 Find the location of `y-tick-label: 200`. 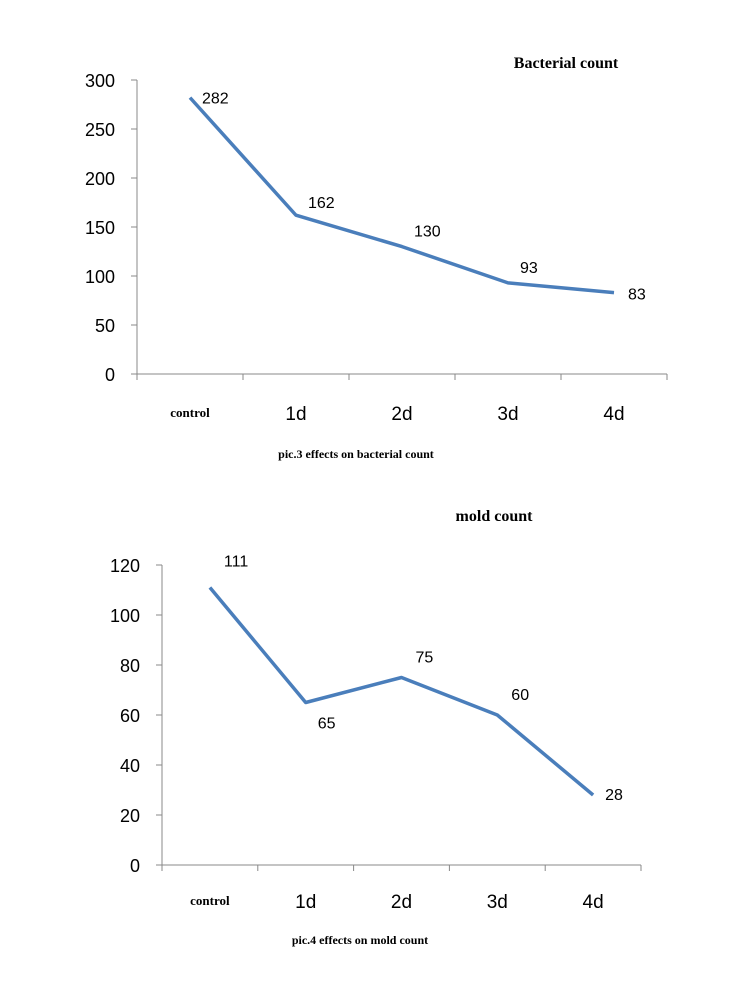

y-tick-label: 200 is located at coordinates (100, 179).